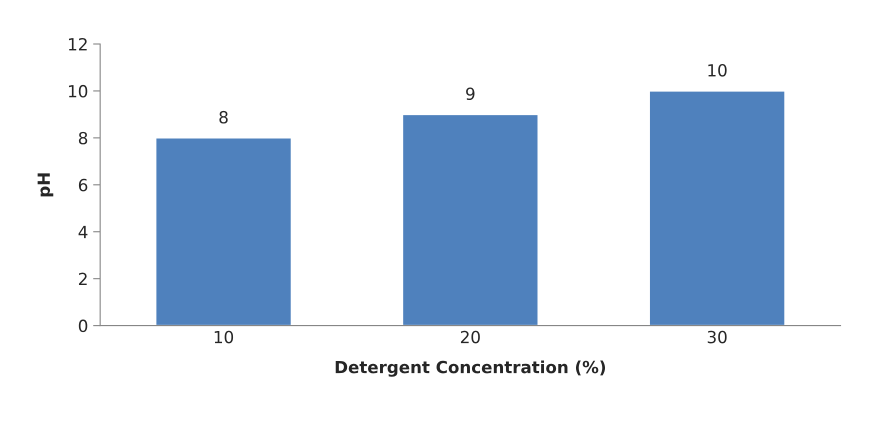 This screenshot has height=440, width=871. What do you see at coordinates (224, 337) in the screenshot?
I see `x-tick-label: 10` at bounding box center [224, 337].